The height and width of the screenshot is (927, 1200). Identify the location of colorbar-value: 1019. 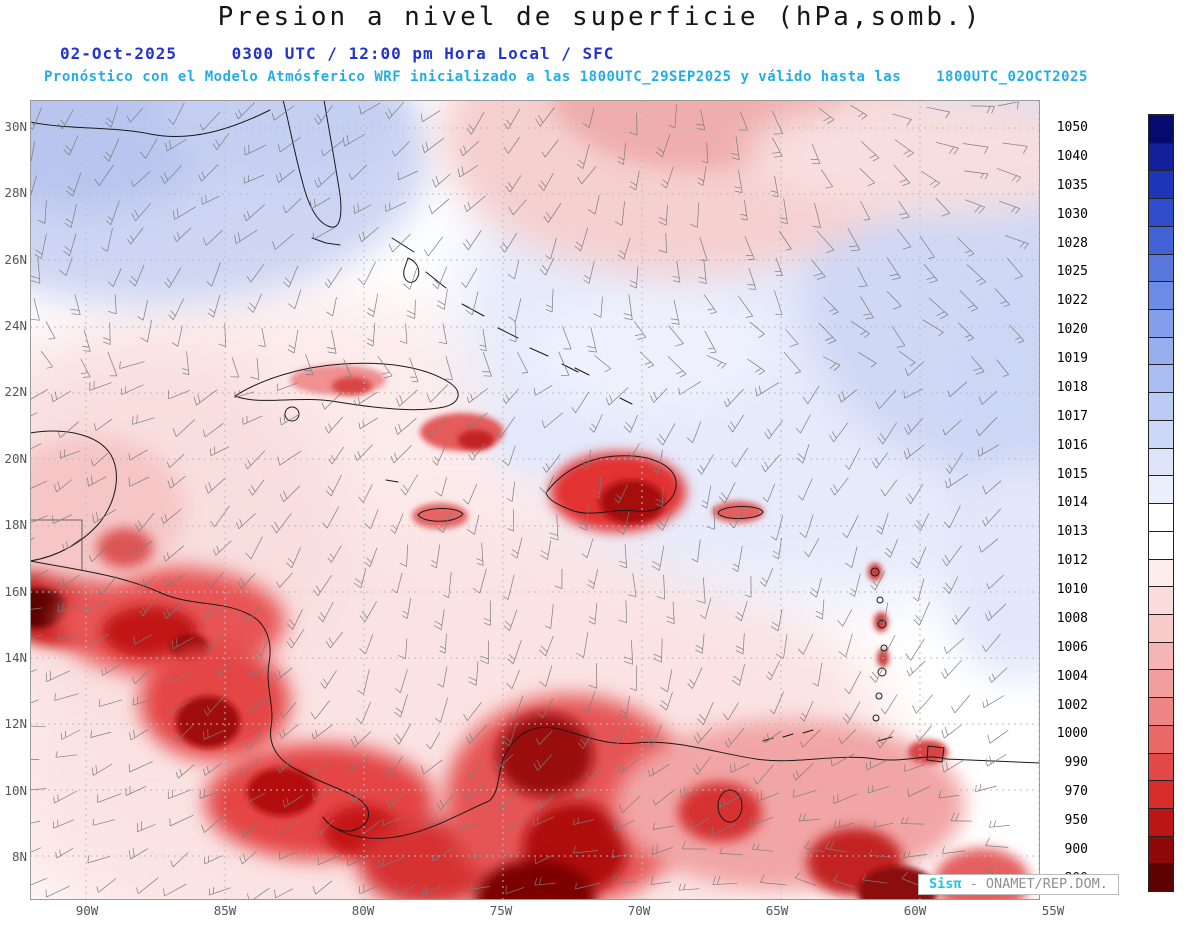
(1072, 358).